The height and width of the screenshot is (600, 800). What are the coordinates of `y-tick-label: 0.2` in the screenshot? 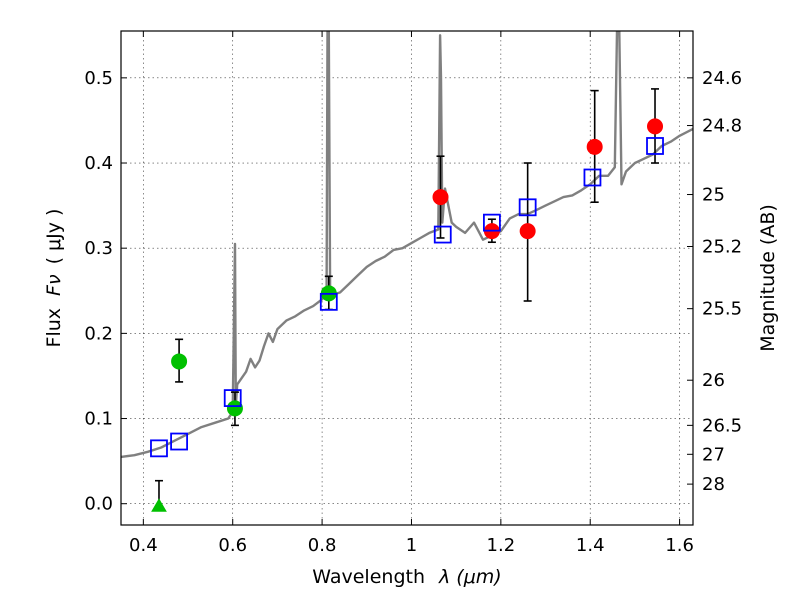 It's located at (98, 333).